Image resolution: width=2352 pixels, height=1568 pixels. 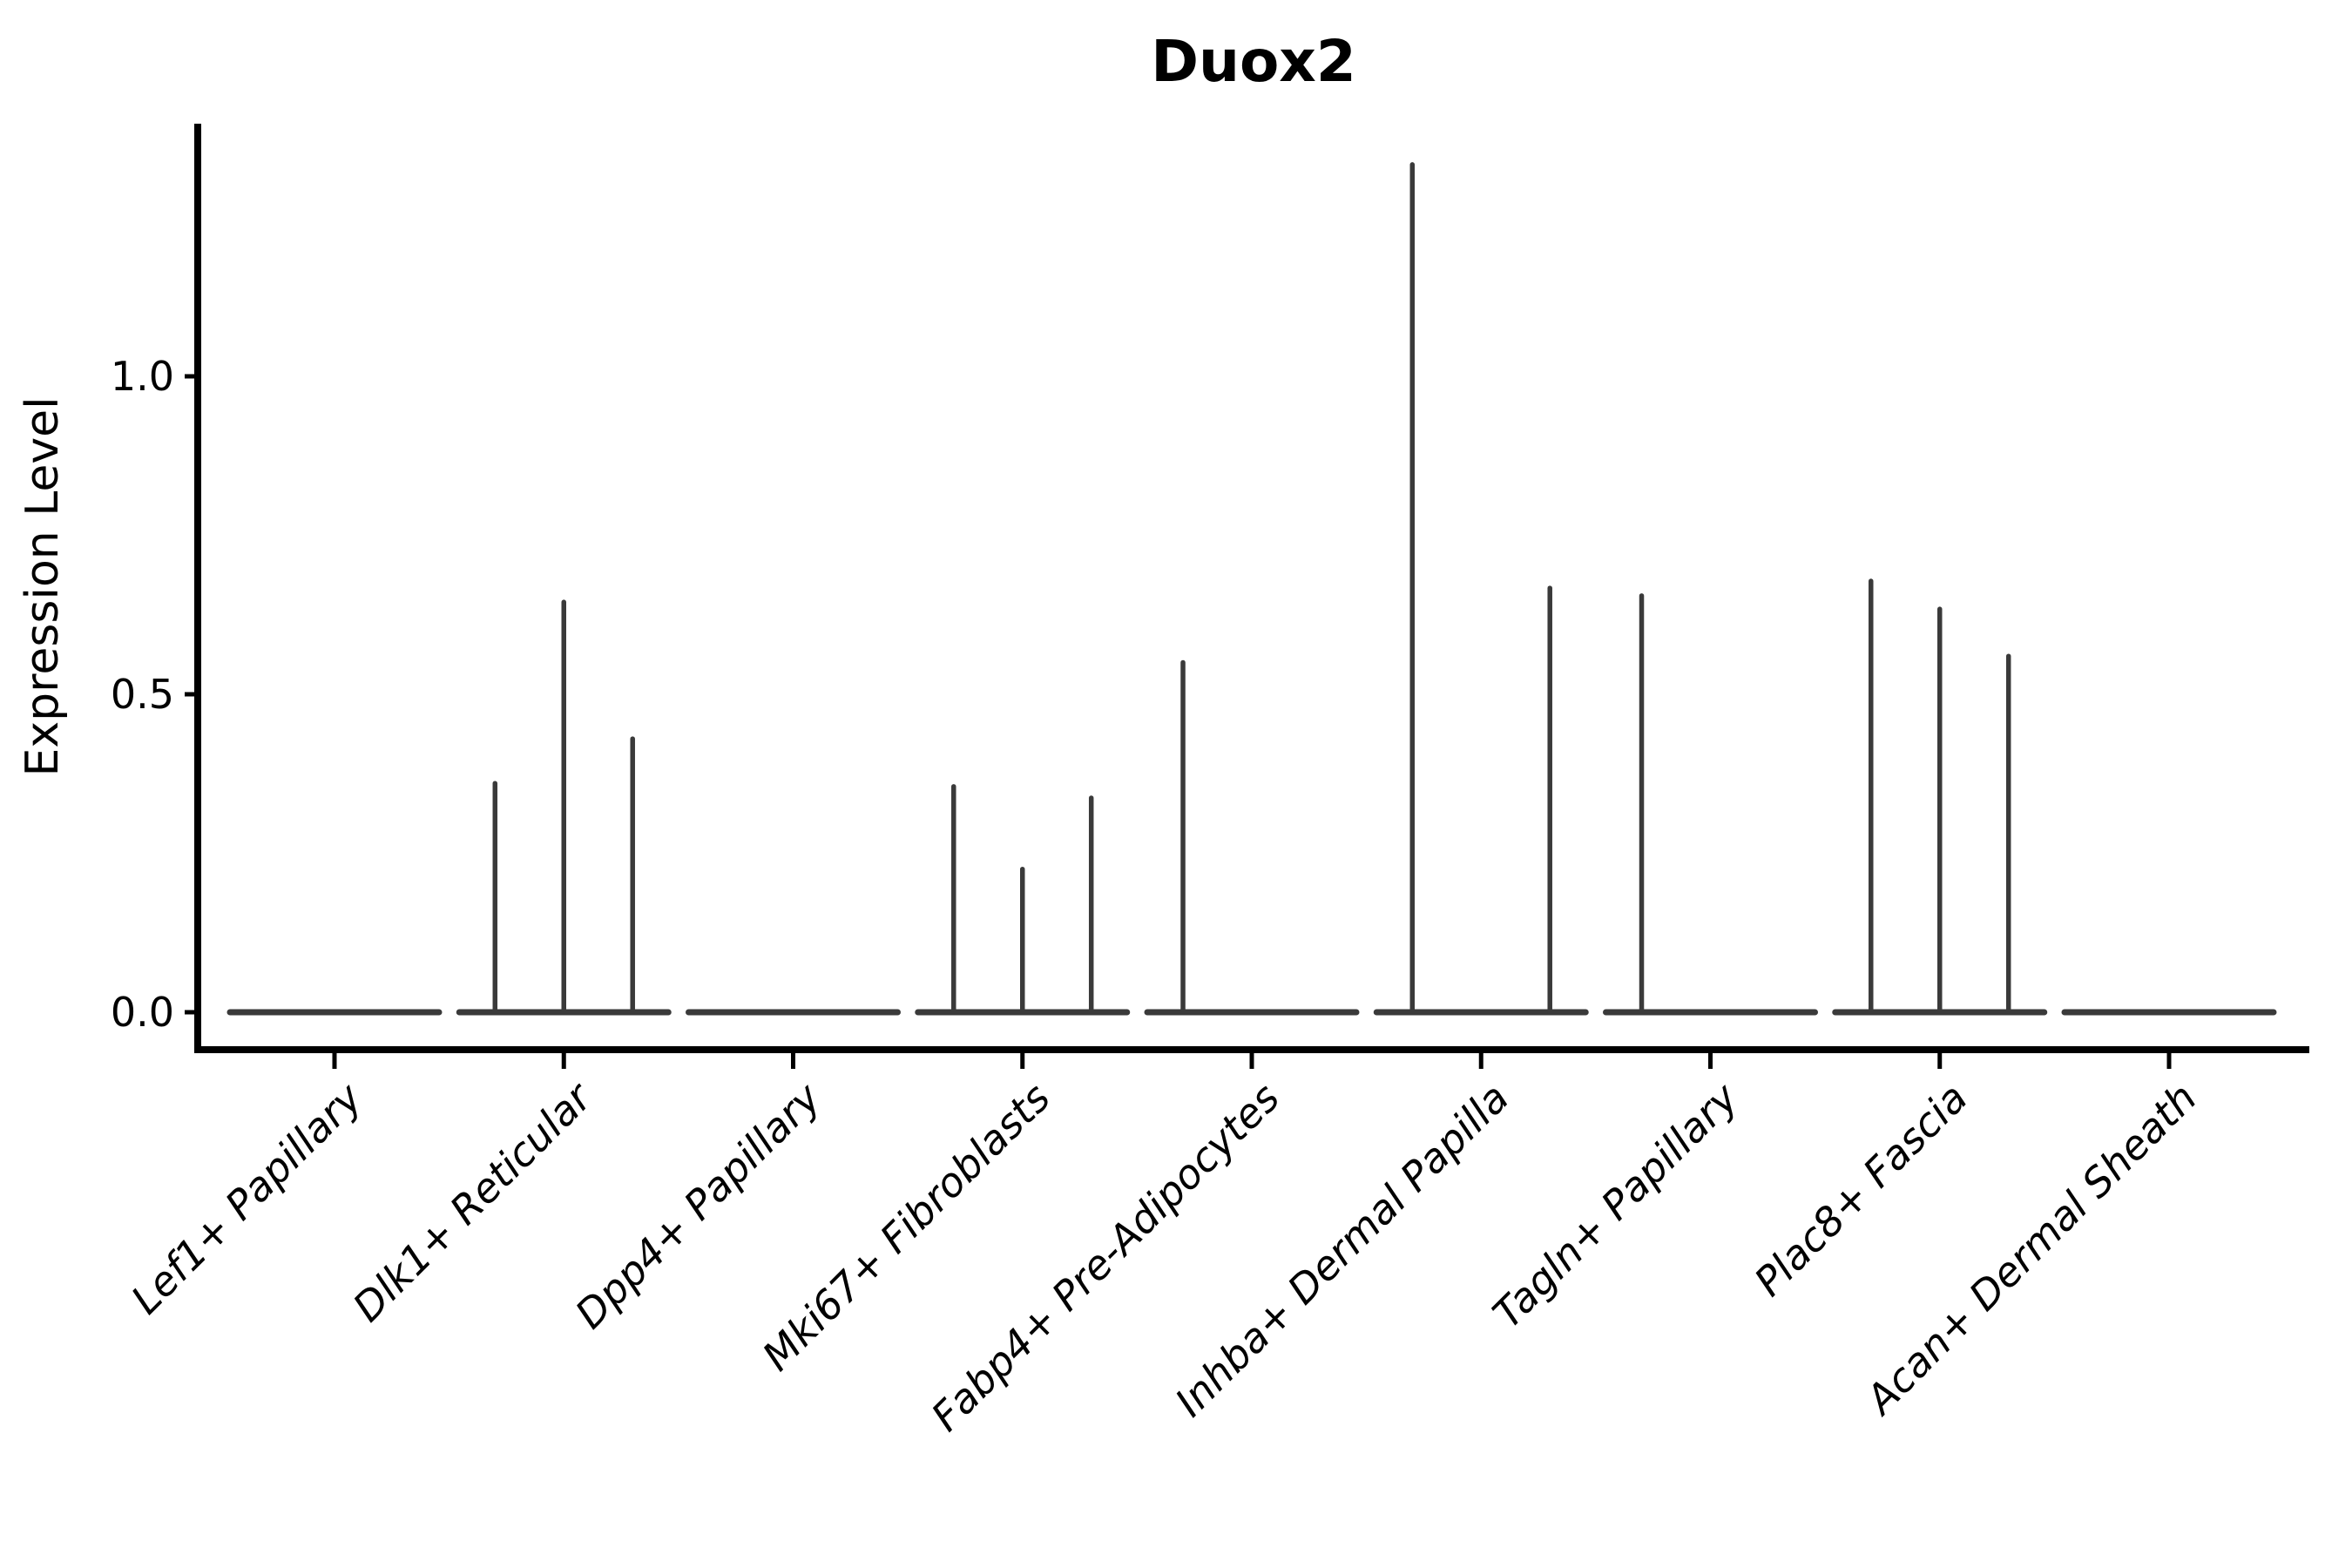 What do you see at coordinates (1253, 61) in the screenshot?
I see `chart-title: Duox2` at bounding box center [1253, 61].